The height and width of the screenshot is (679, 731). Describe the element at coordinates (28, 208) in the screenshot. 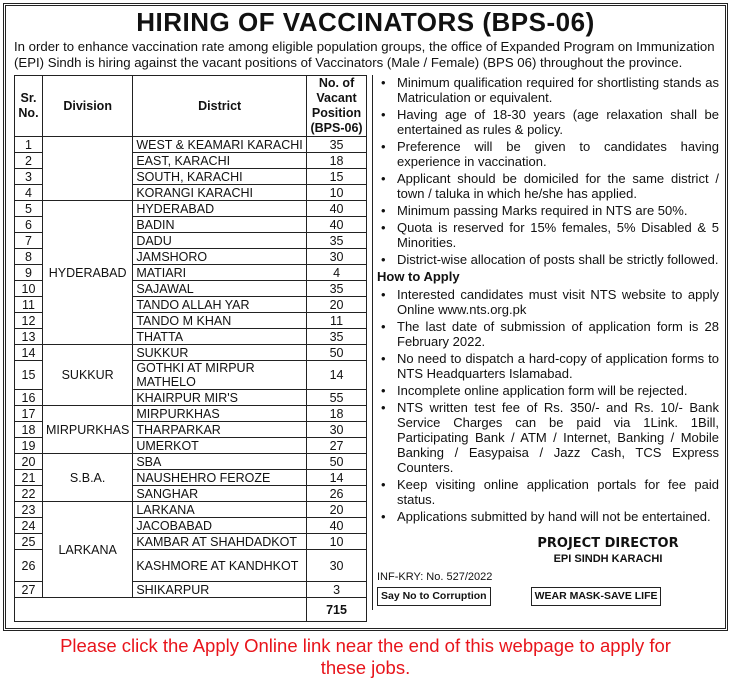

I see `sr-no-cell: 5` at that location.